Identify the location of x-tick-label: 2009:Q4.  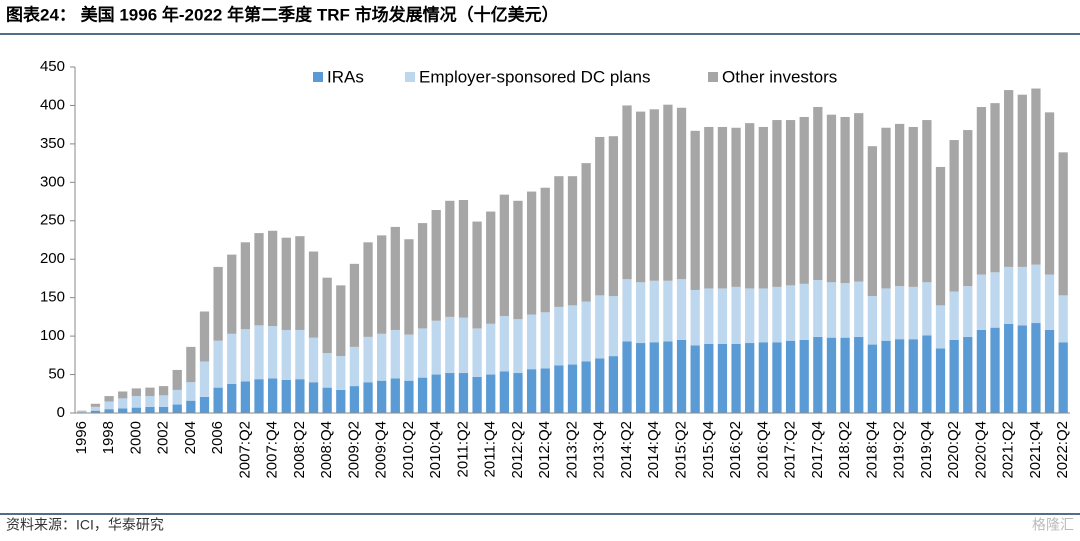
(381, 450).